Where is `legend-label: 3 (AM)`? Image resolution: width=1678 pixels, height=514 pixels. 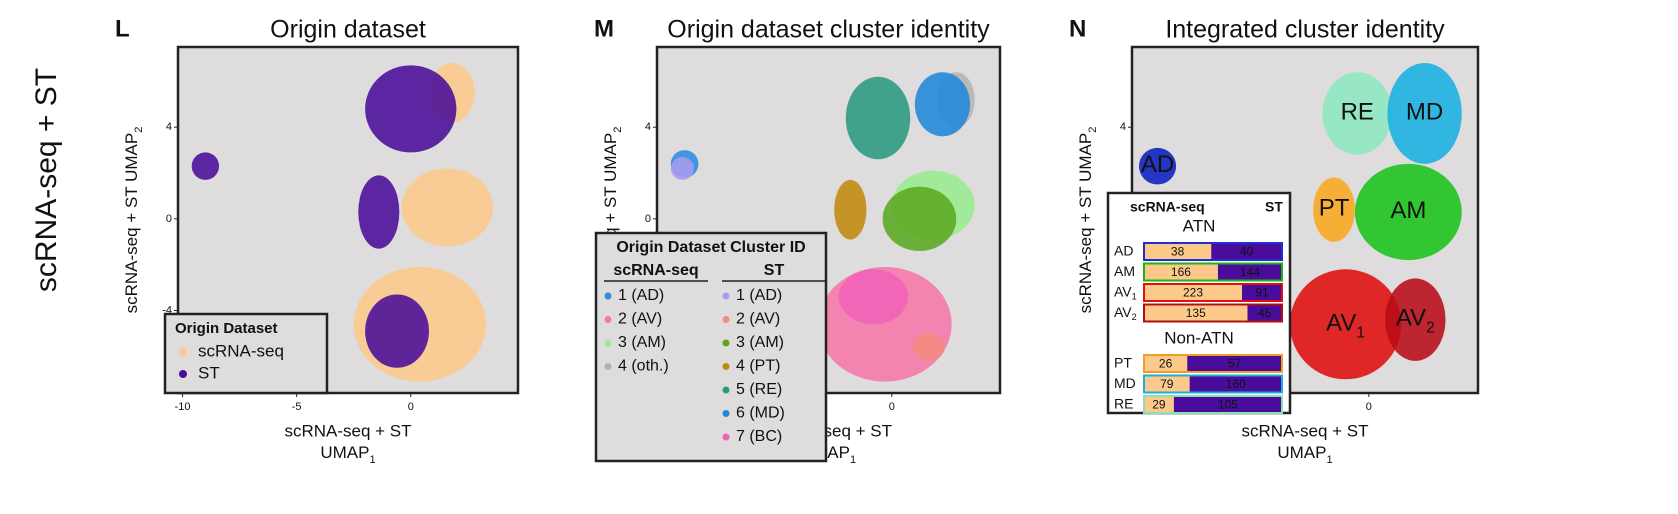
legend-label: 3 (AM) is located at coordinates (760, 342).